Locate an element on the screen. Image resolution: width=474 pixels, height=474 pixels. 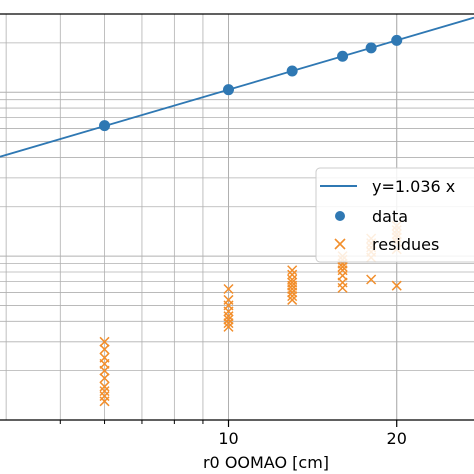
x-tick-label: 10 is located at coordinates (228, 438).